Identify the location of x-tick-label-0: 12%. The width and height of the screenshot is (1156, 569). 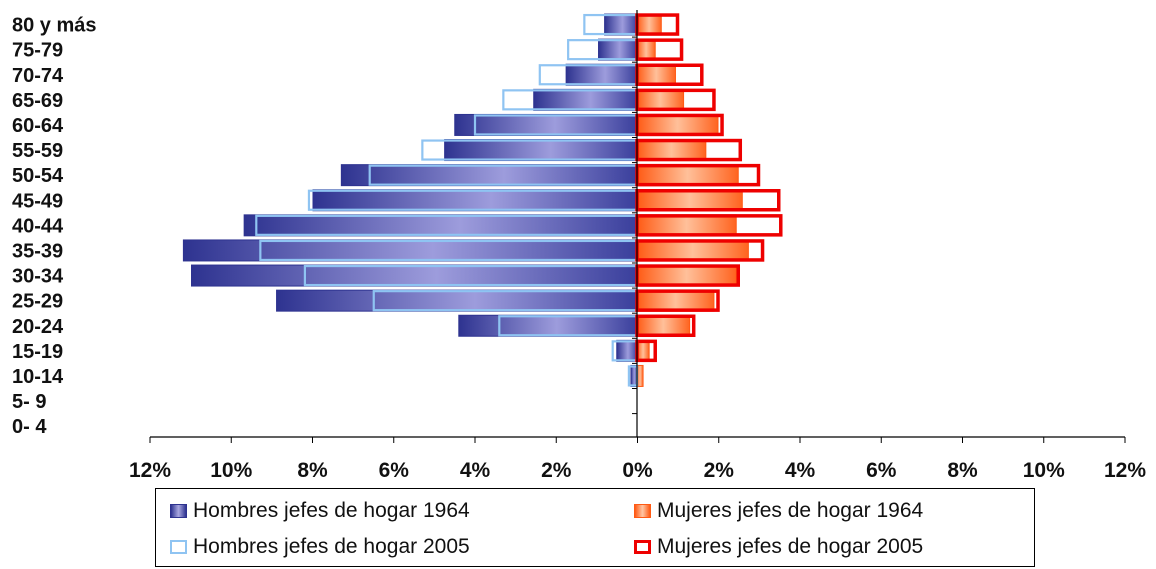
(150, 470).